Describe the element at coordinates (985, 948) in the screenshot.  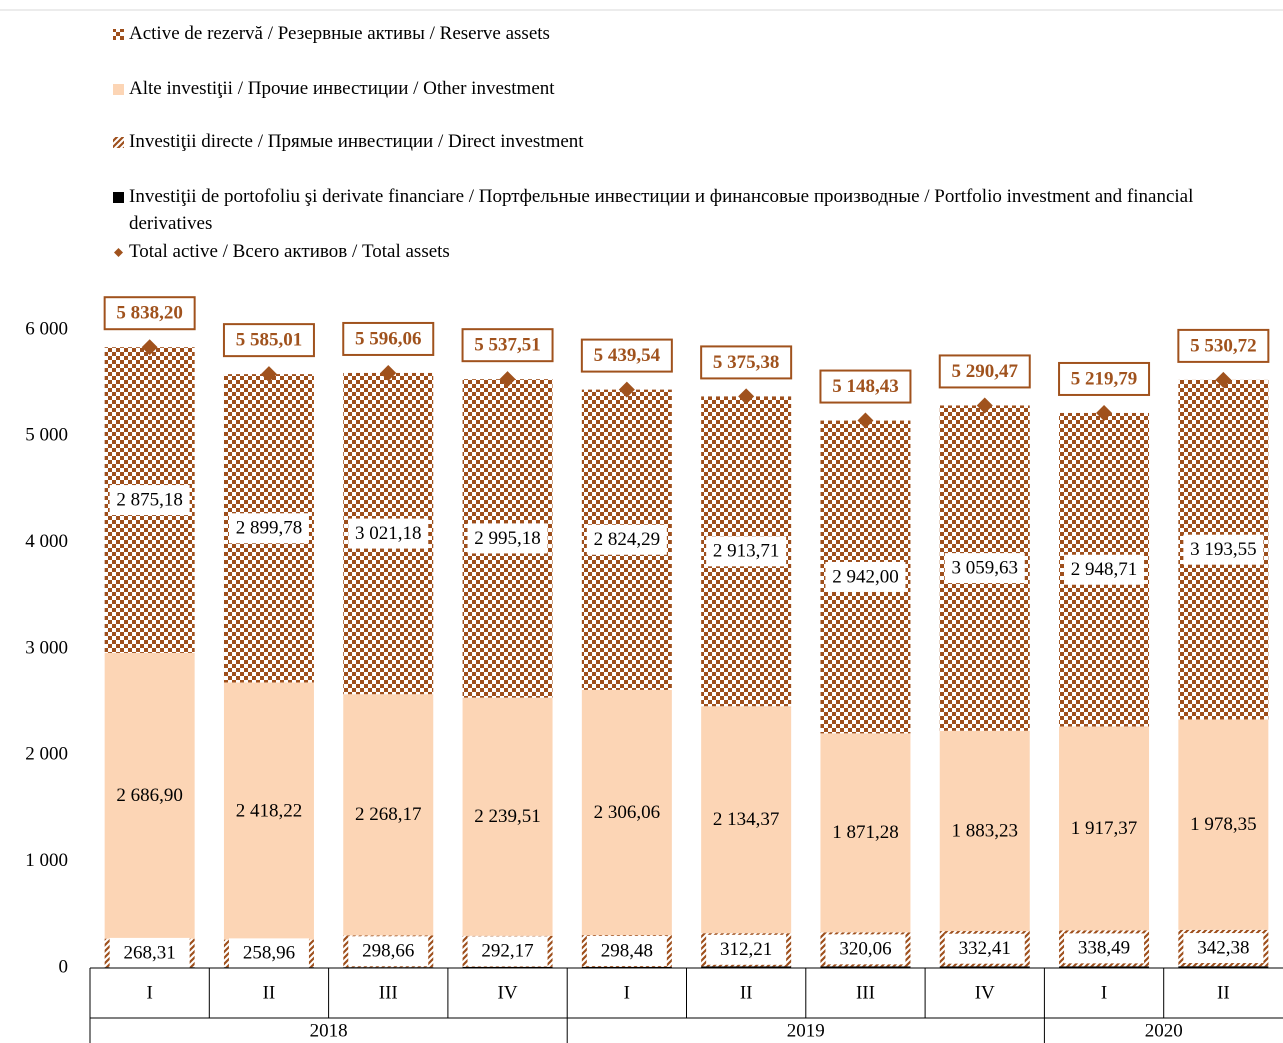
I see `data-label: 332,41` at that location.